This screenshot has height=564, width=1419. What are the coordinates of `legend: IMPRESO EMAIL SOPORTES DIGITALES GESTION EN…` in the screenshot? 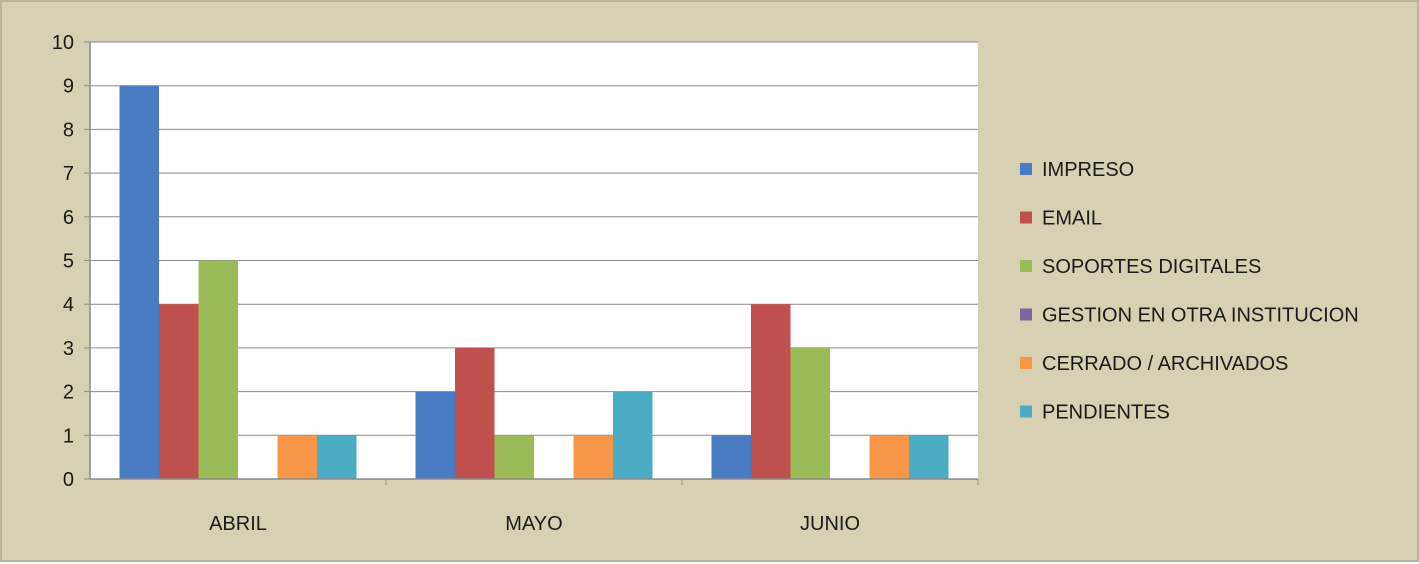 It's located at (1189, 291).